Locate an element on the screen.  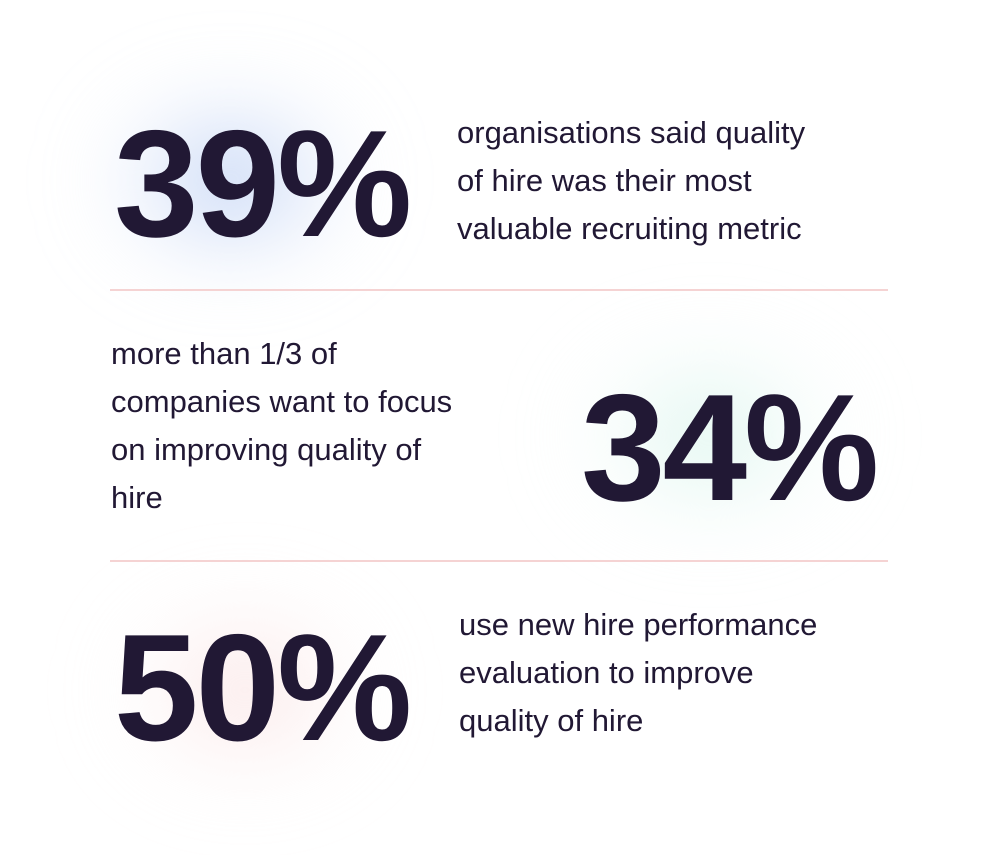
description-line: hire is located at coordinates (137, 497).